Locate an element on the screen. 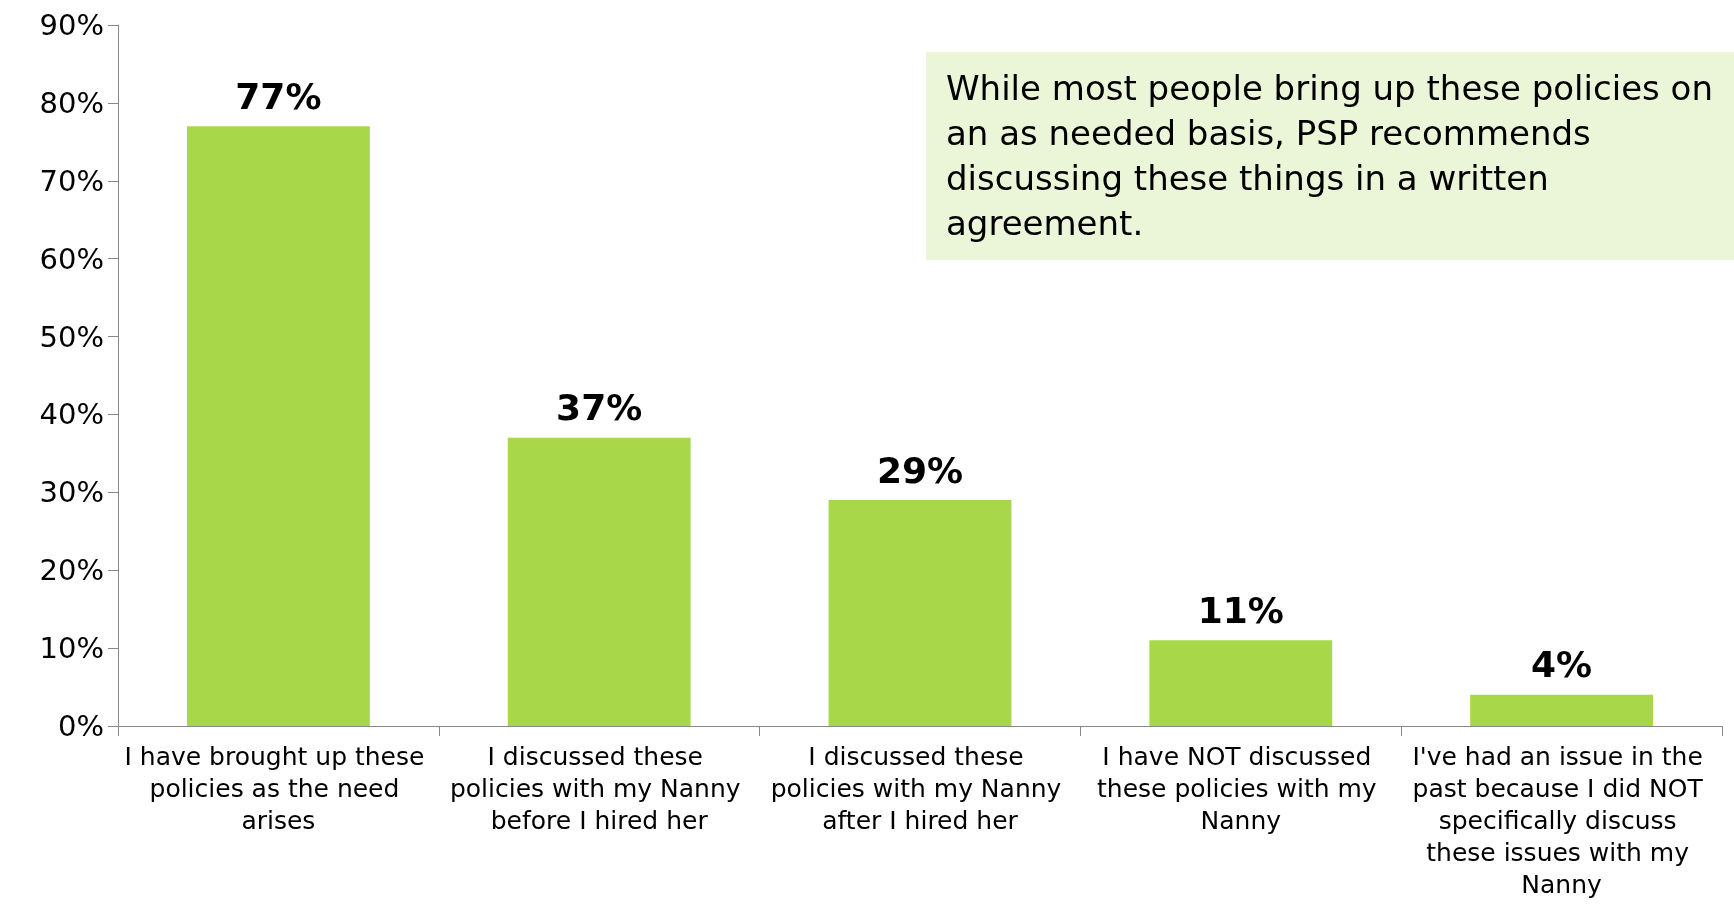 The width and height of the screenshot is (1734, 904). data-label: 37% is located at coordinates (599, 408).